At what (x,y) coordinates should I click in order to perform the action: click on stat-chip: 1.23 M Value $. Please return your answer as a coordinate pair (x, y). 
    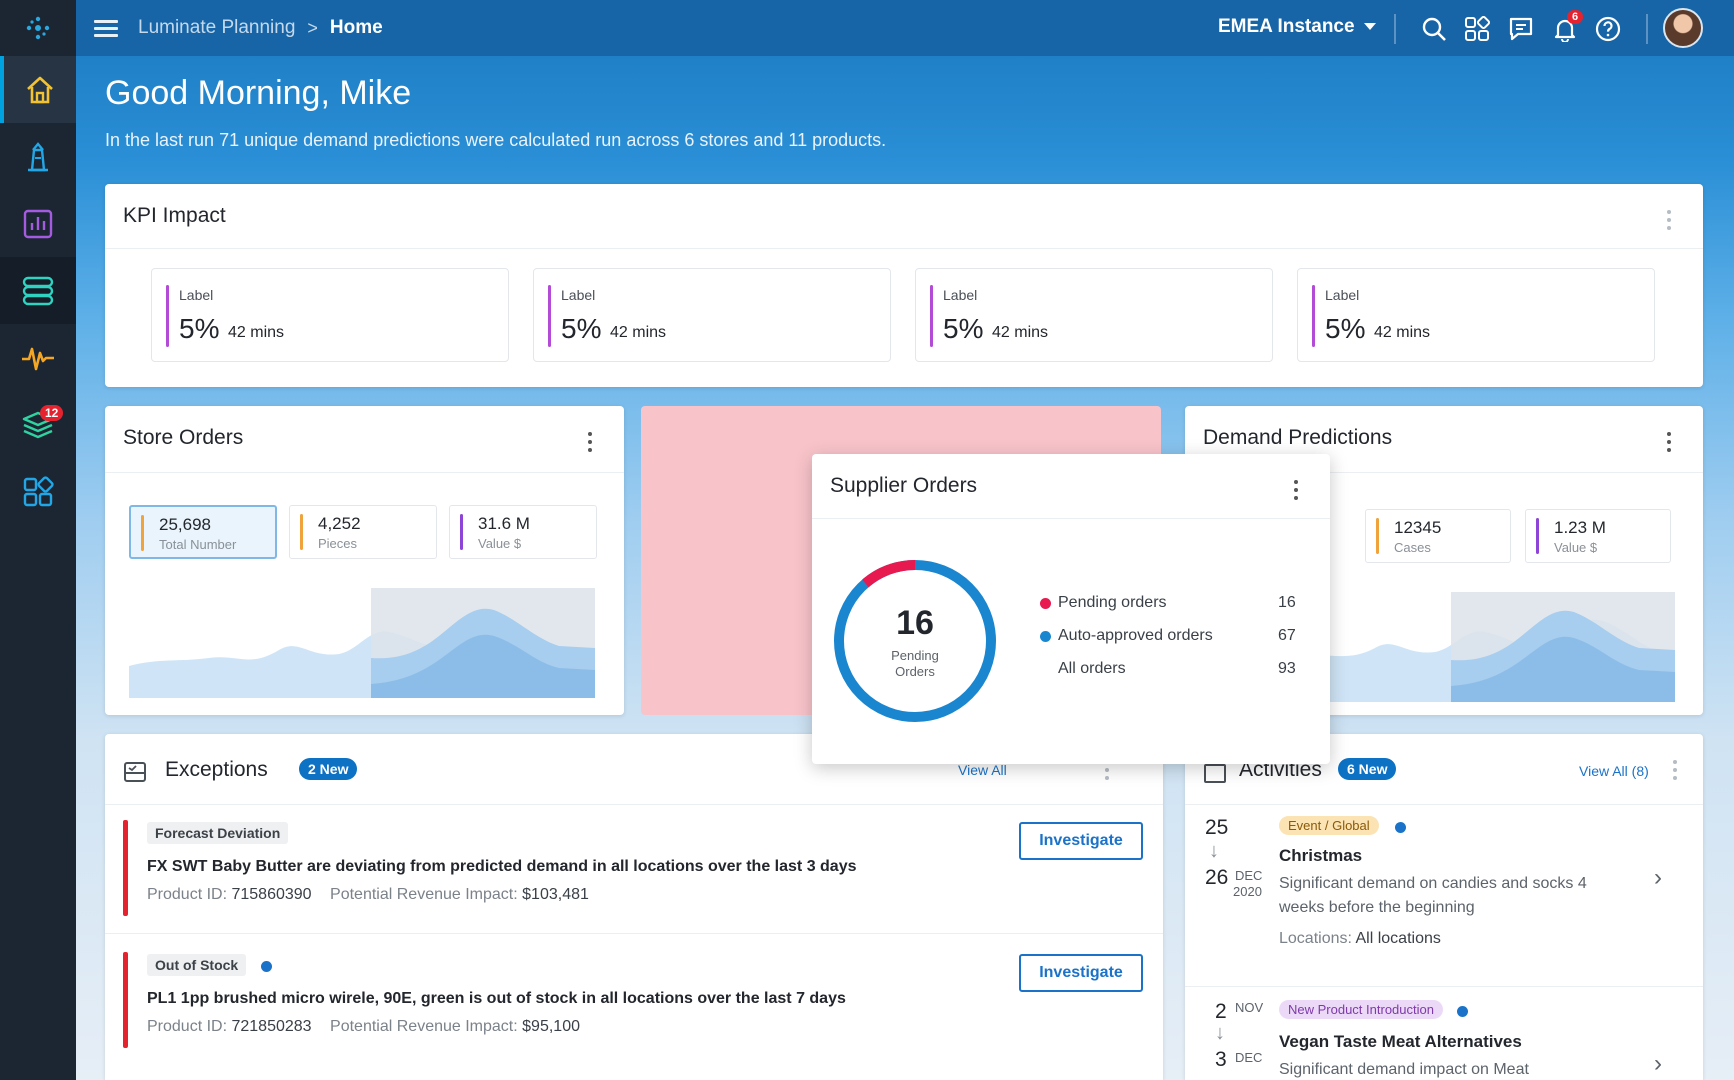
    Looking at the image, I should click on (1598, 536).